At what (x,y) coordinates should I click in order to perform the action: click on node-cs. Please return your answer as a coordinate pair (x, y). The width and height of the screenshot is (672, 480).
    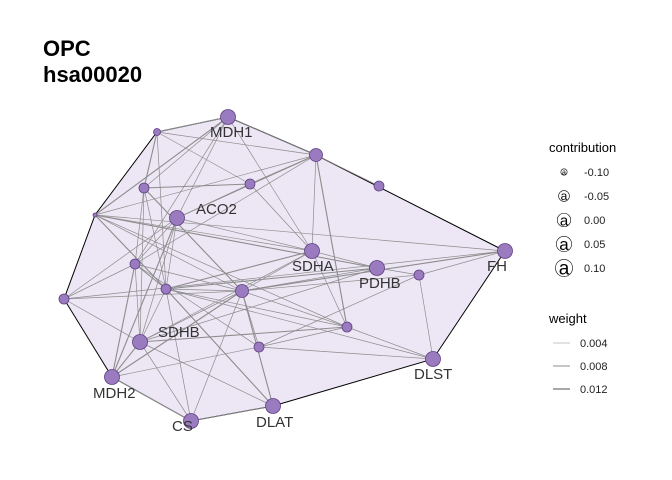
    Looking at the image, I should click on (191, 421).